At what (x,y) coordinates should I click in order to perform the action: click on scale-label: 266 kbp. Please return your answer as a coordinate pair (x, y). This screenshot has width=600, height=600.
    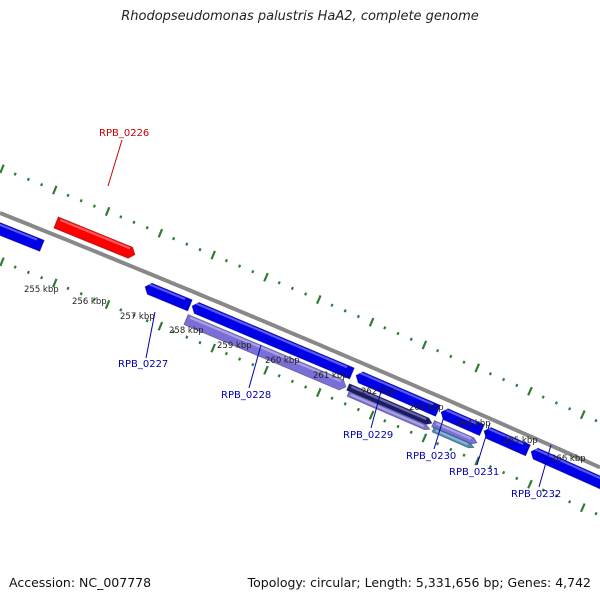
    Looking at the image, I should click on (568, 459).